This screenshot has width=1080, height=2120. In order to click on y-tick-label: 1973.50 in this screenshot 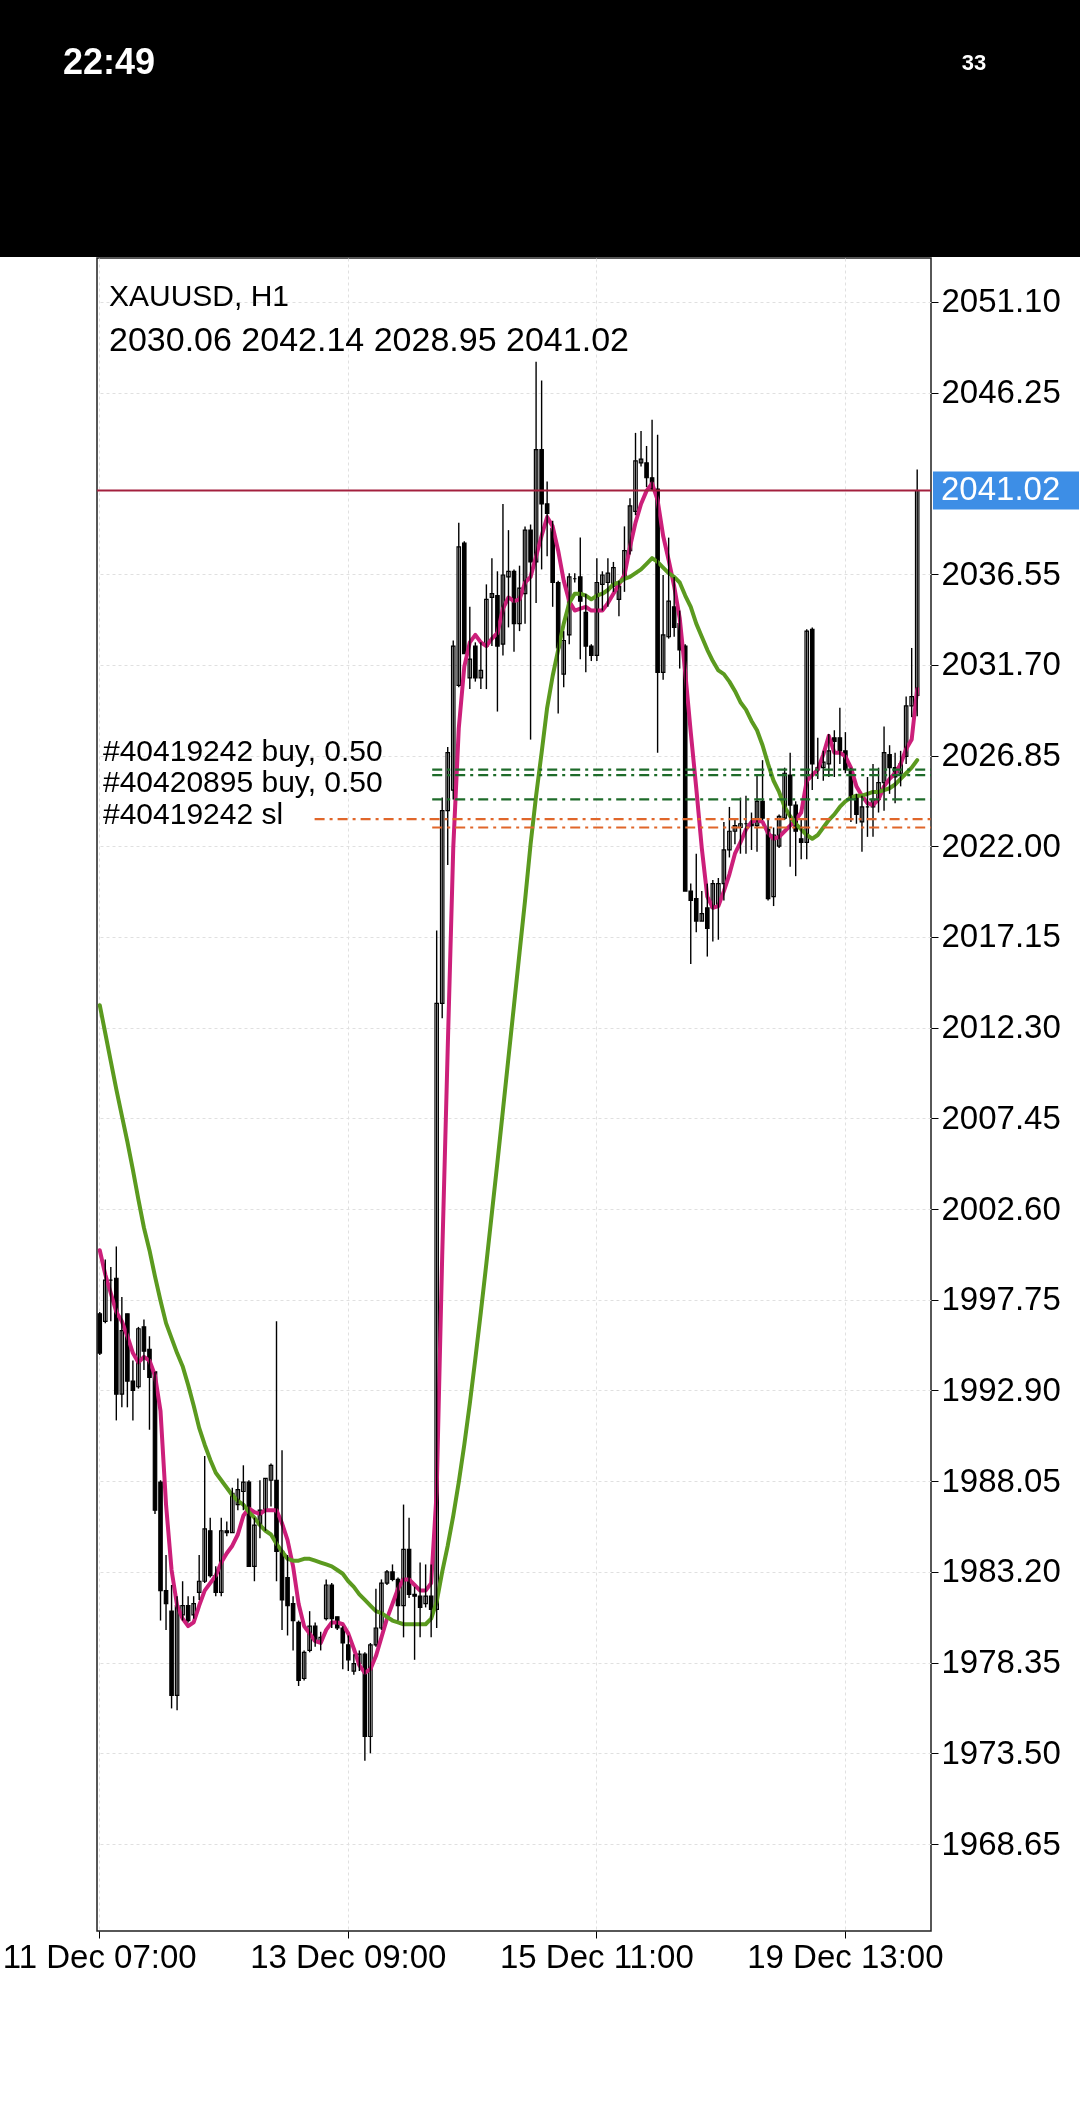, I will do `click(1001, 1752)`.